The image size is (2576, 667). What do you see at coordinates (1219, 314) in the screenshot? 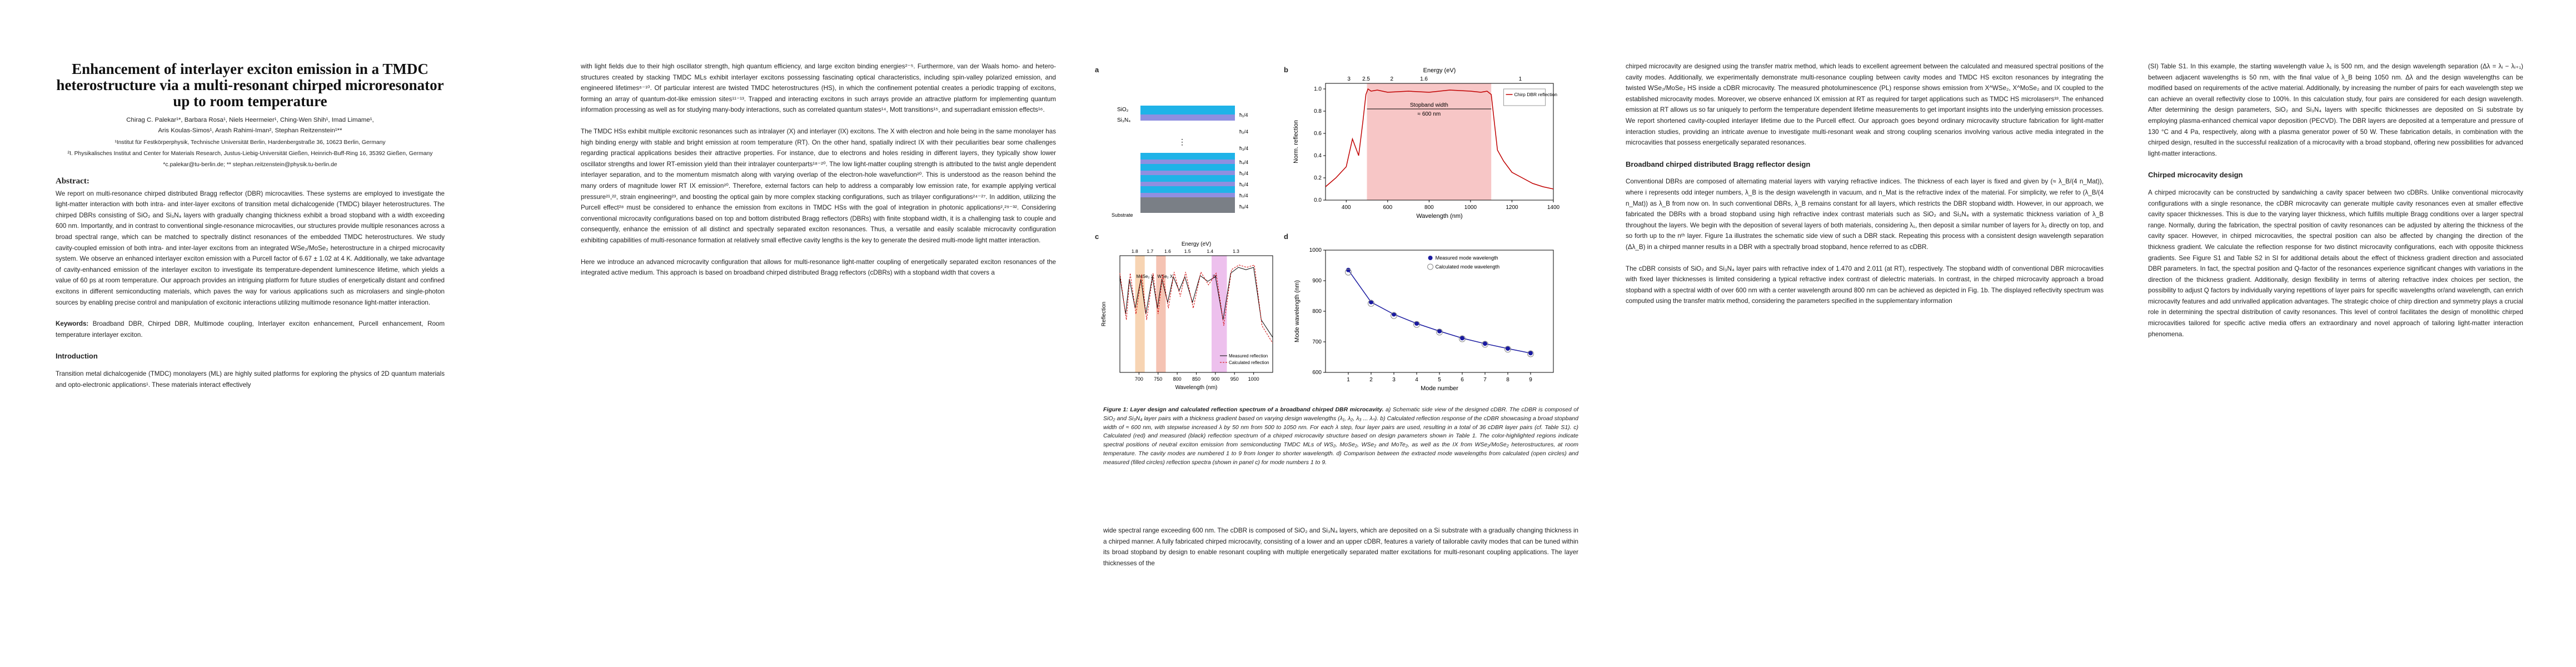
I see `exciton-band` at bounding box center [1219, 314].